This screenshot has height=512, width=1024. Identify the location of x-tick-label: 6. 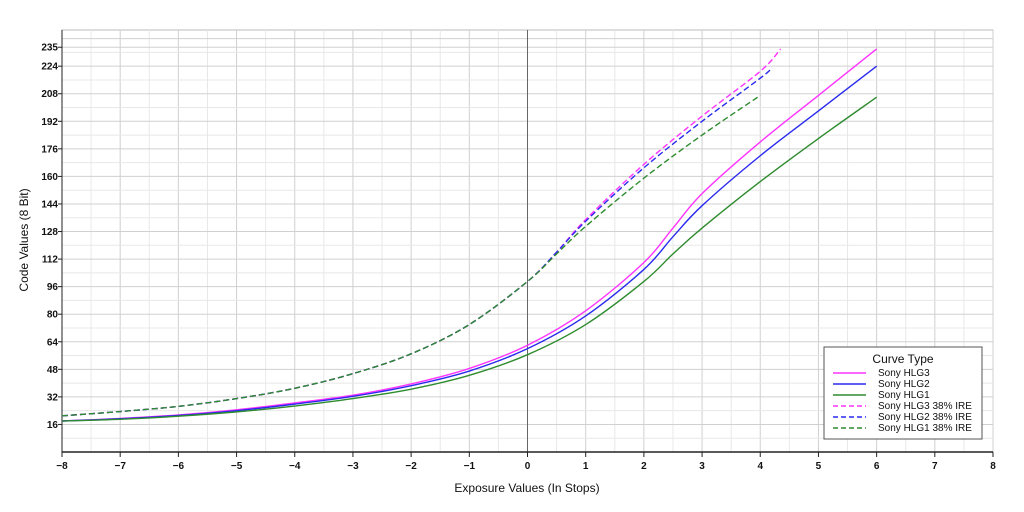
(877, 466).